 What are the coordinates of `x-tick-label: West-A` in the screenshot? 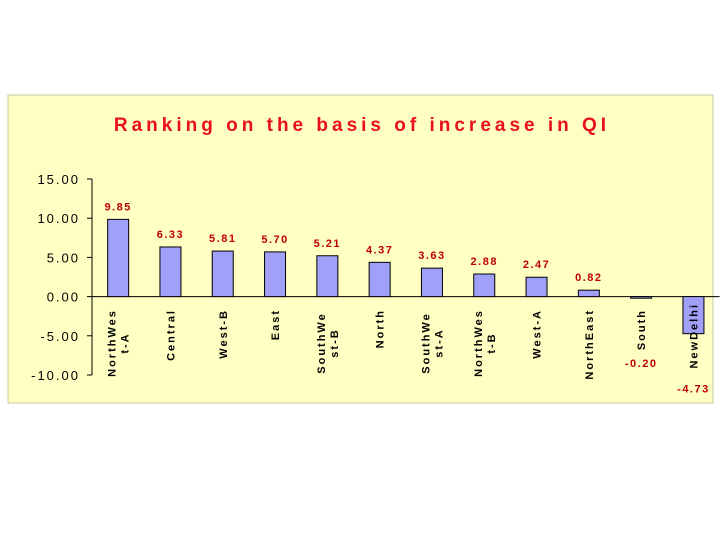 It's located at (538, 334).